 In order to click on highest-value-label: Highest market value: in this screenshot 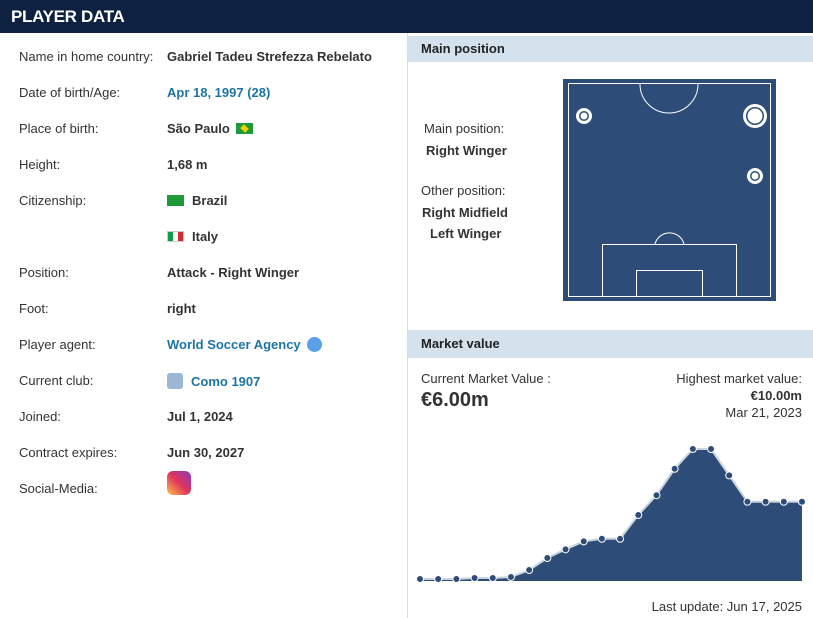, I will do `click(739, 378)`.